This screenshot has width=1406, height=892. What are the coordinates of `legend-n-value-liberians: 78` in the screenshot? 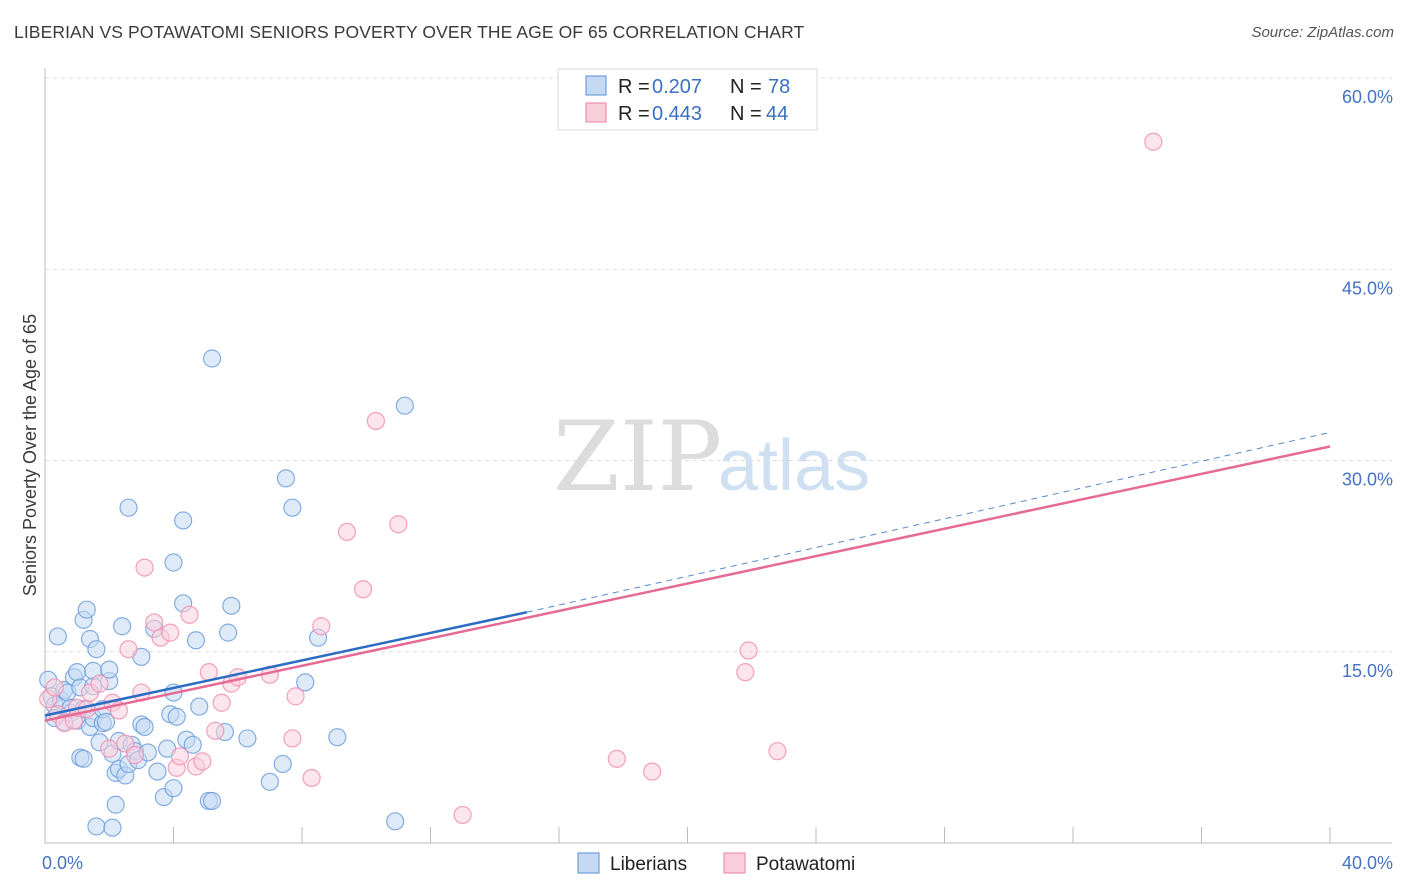 It's located at (779, 87).